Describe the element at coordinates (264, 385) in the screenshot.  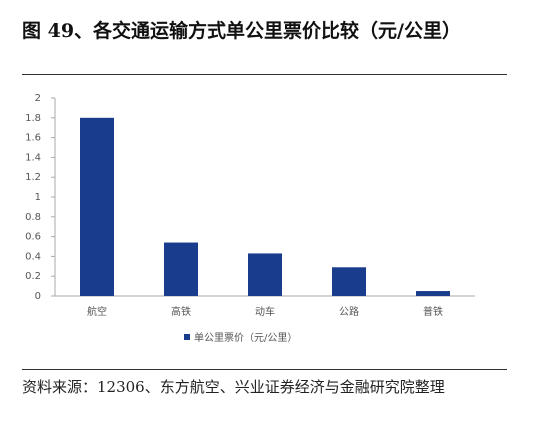
I see `source-note: 资料来源：12306、东方航空、兴业证券经济与金融研究院整理` at that location.